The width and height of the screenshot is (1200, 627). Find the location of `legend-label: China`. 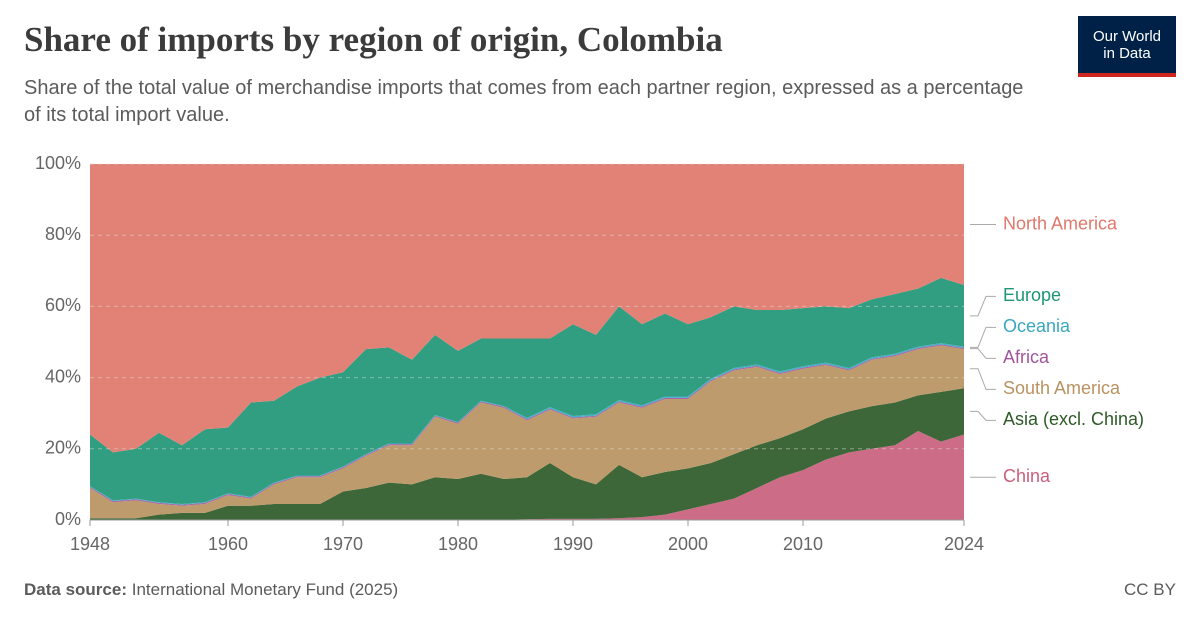

legend-label: China is located at coordinates (1027, 476).